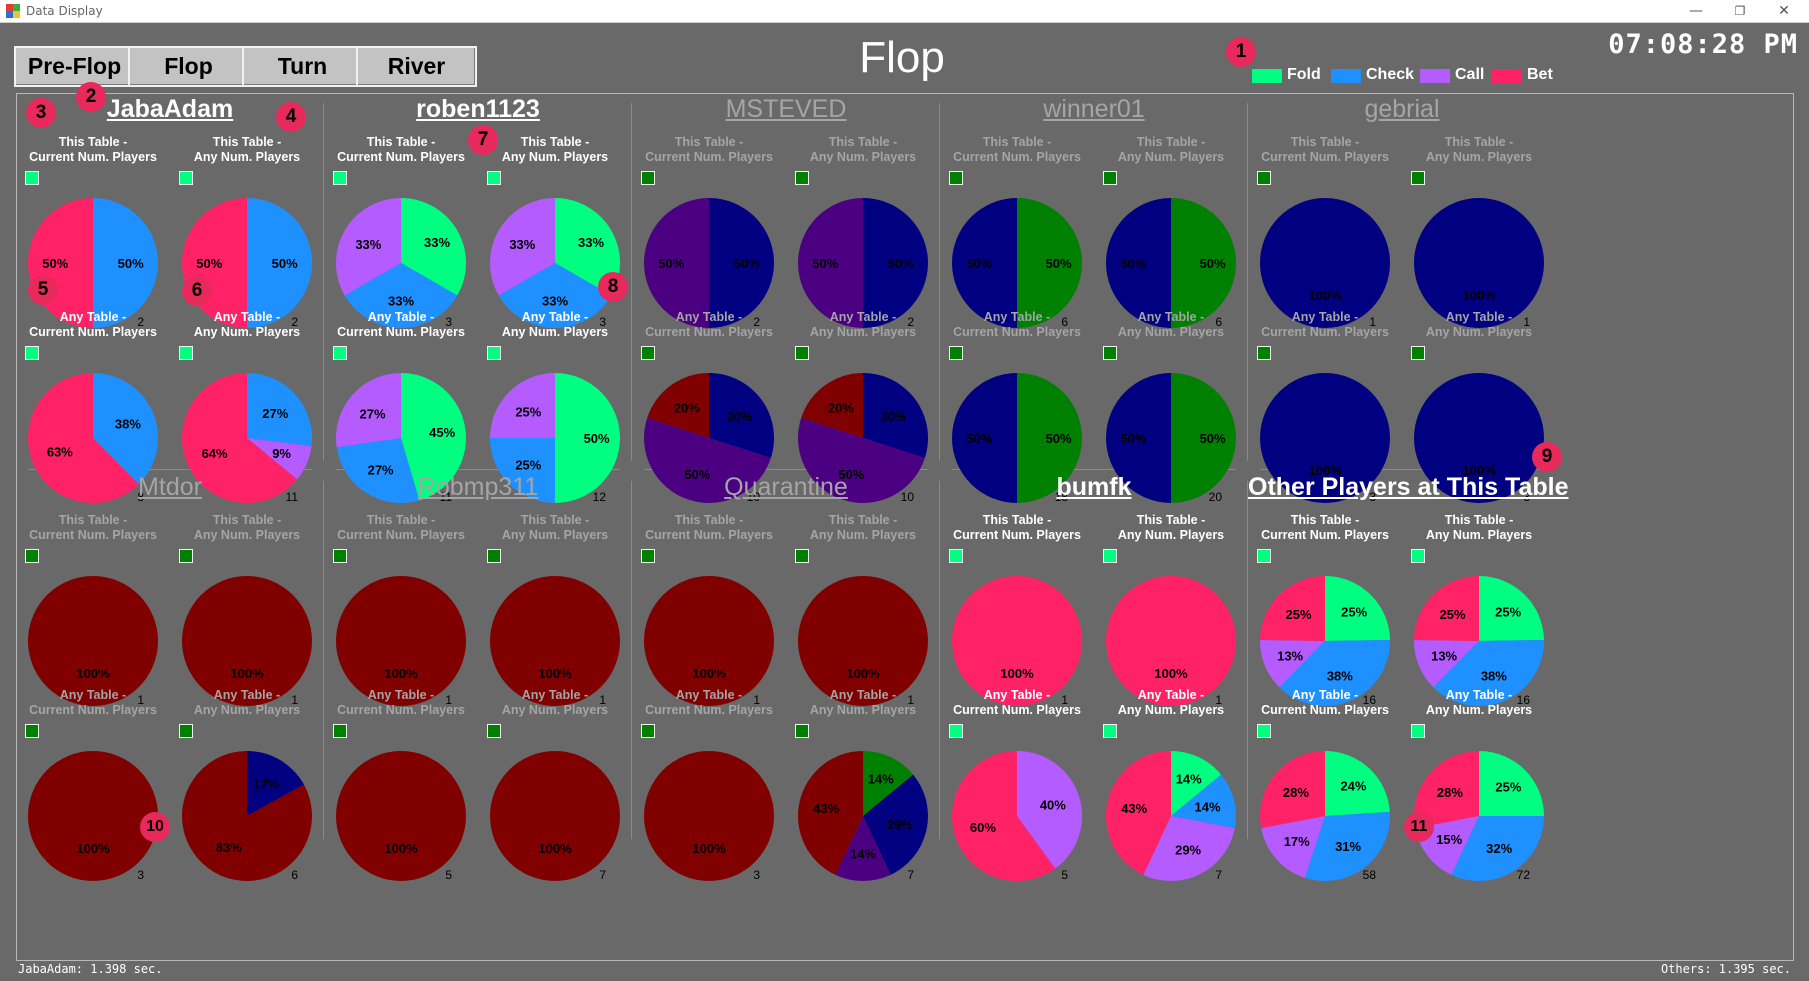 This screenshot has width=1809, height=981. I want to click on sample-count: 2, so click(140, 322).